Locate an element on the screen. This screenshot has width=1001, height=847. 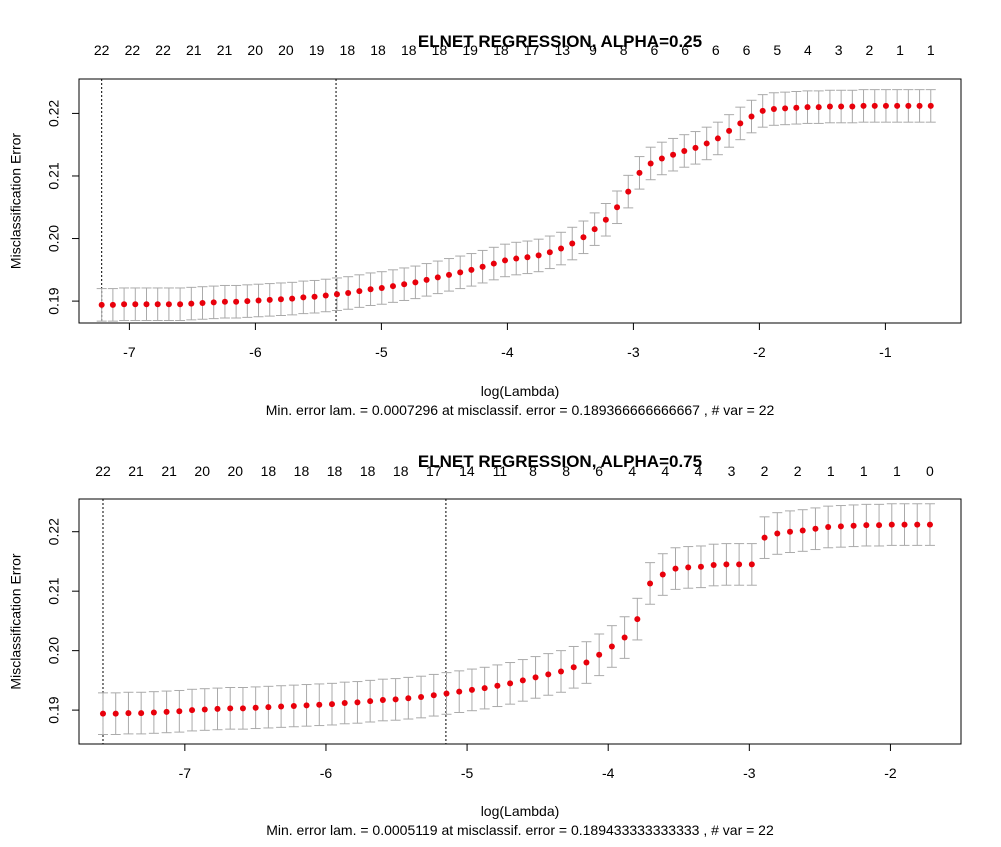
panel2-x-axis-label: log(Lambda) is located at coordinates (520, 811).